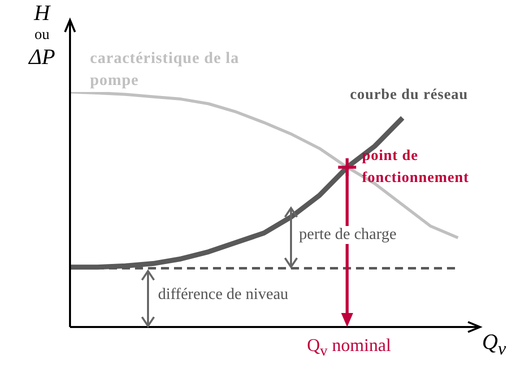  Describe the element at coordinates (223, 294) in the screenshot. I see `annotation: différence de niveau` at that location.